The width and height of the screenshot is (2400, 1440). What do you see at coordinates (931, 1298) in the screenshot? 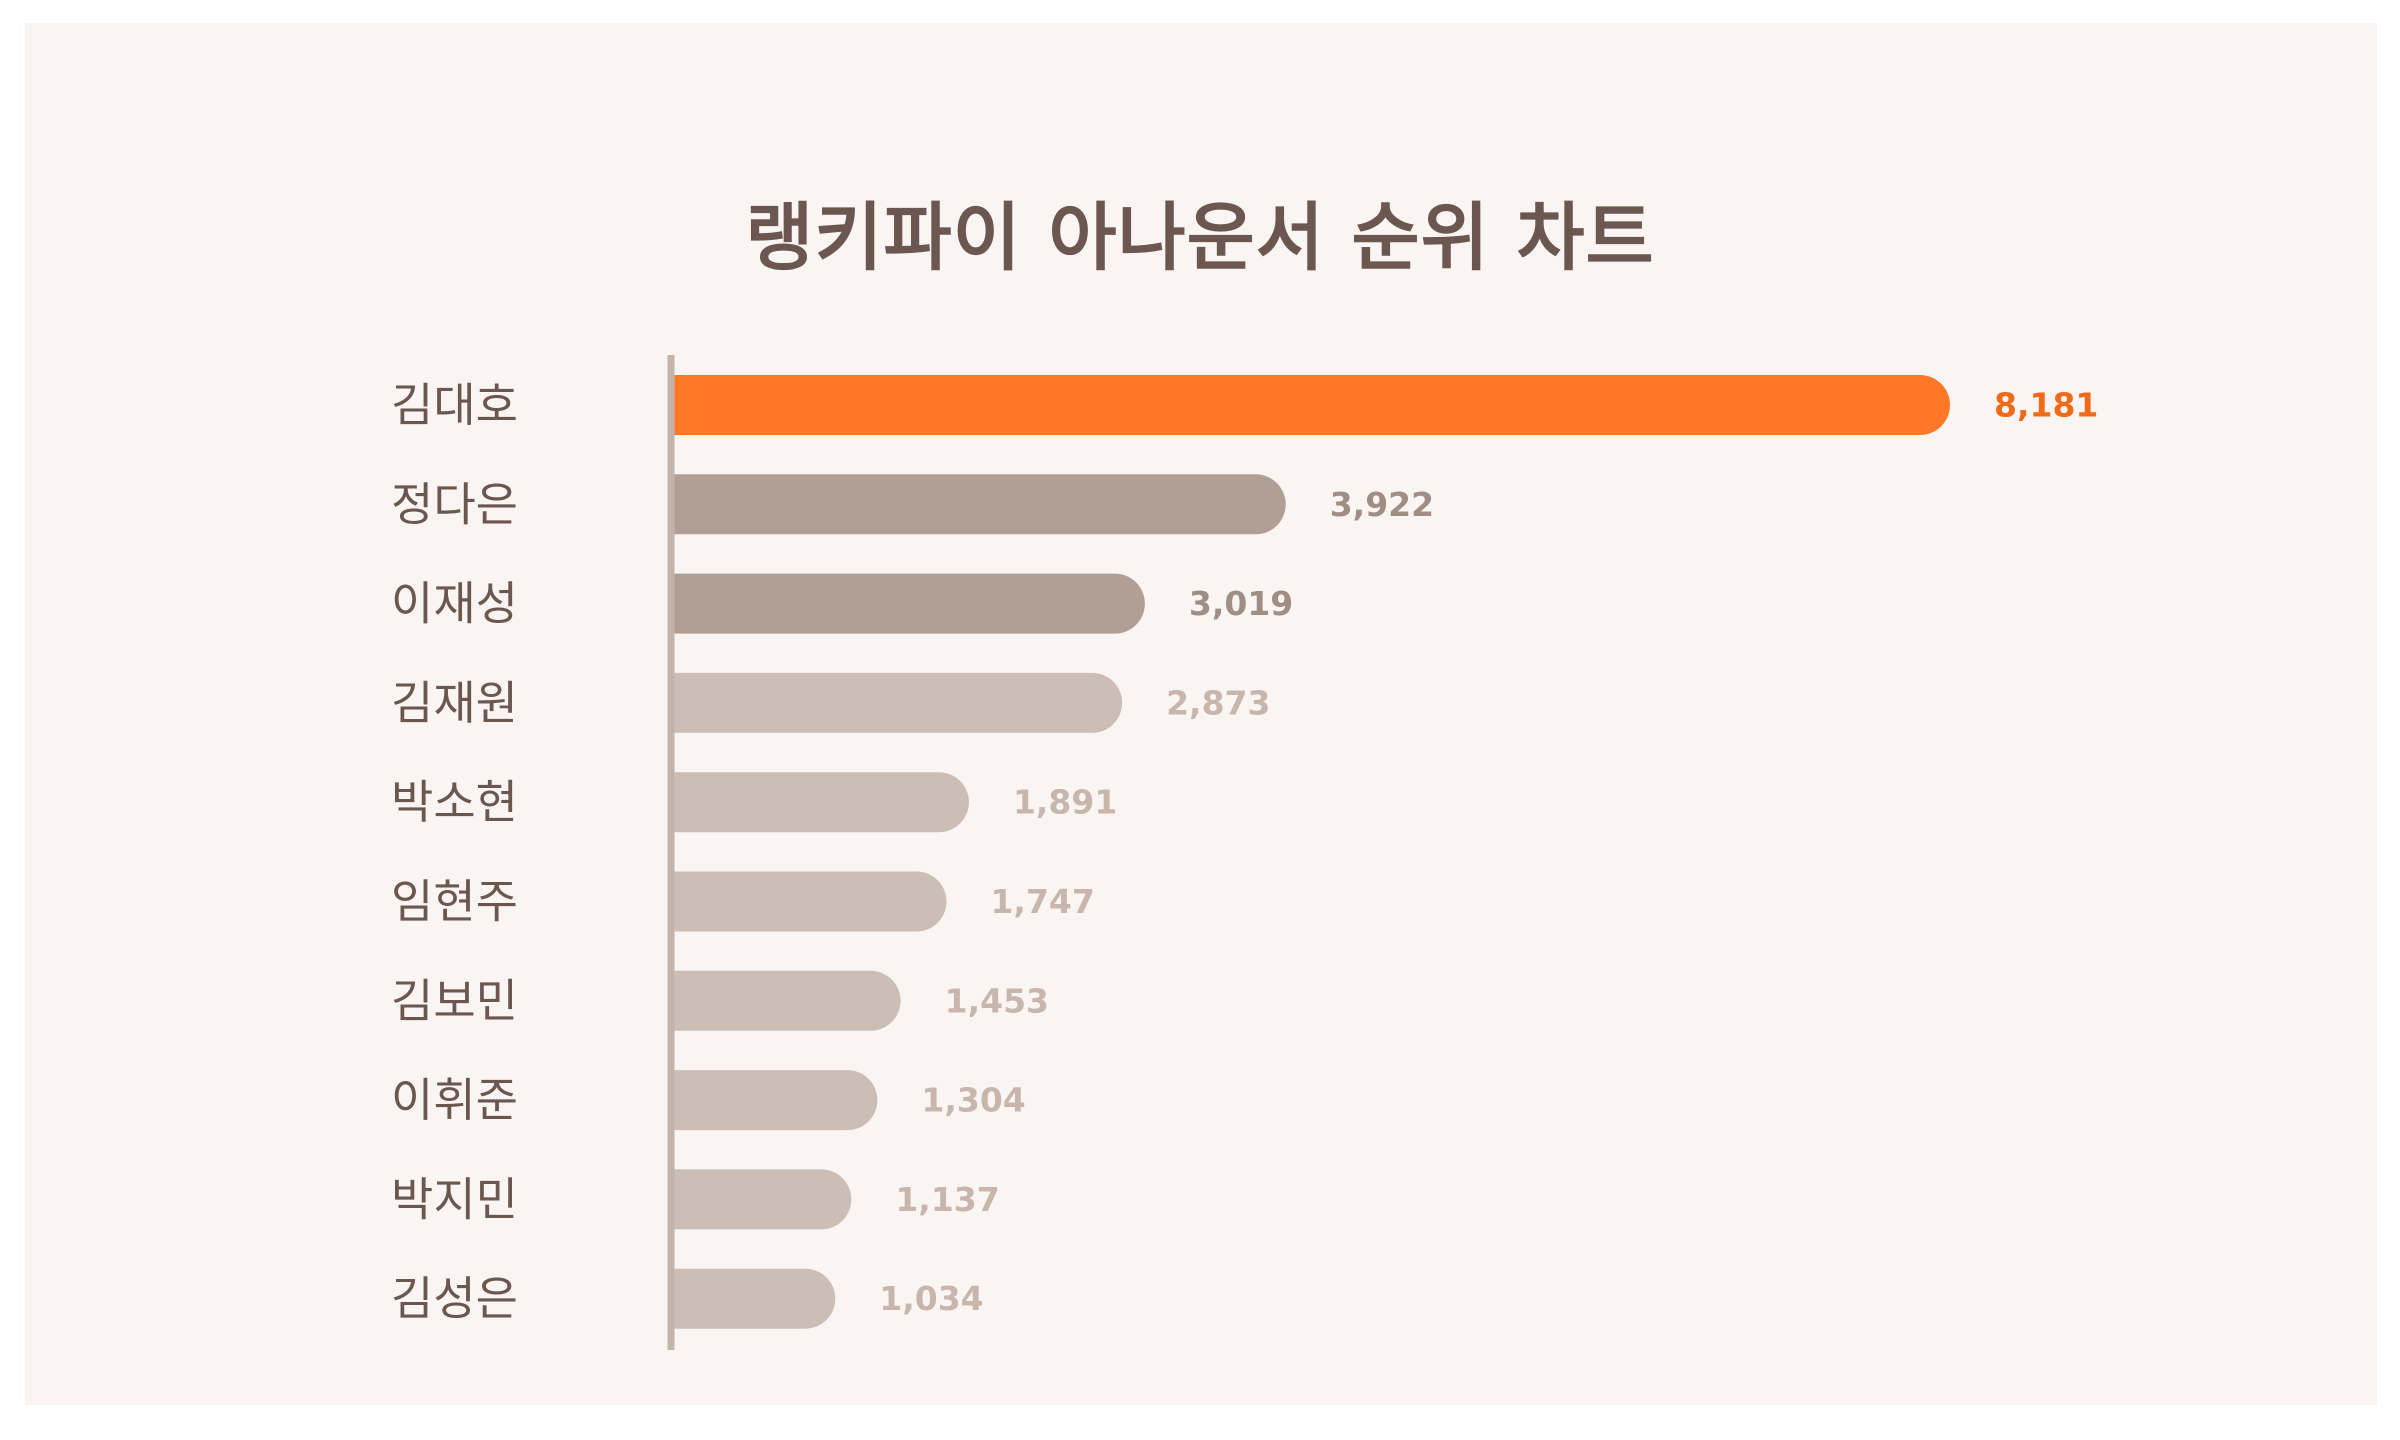
I see `value-label-10: 1,034` at bounding box center [931, 1298].